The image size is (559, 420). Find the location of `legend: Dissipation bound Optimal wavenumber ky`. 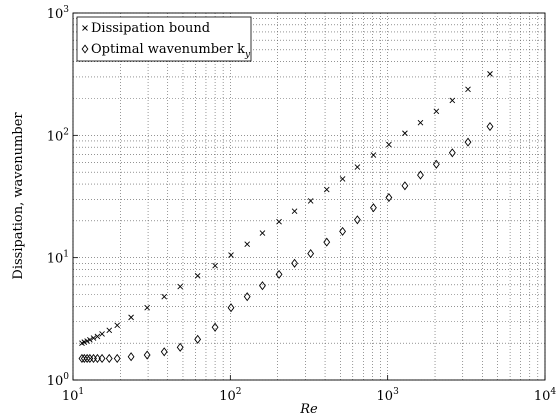

legend: Dissipation bound Optimal wavenumber ky is located at coordinates (164, 39).